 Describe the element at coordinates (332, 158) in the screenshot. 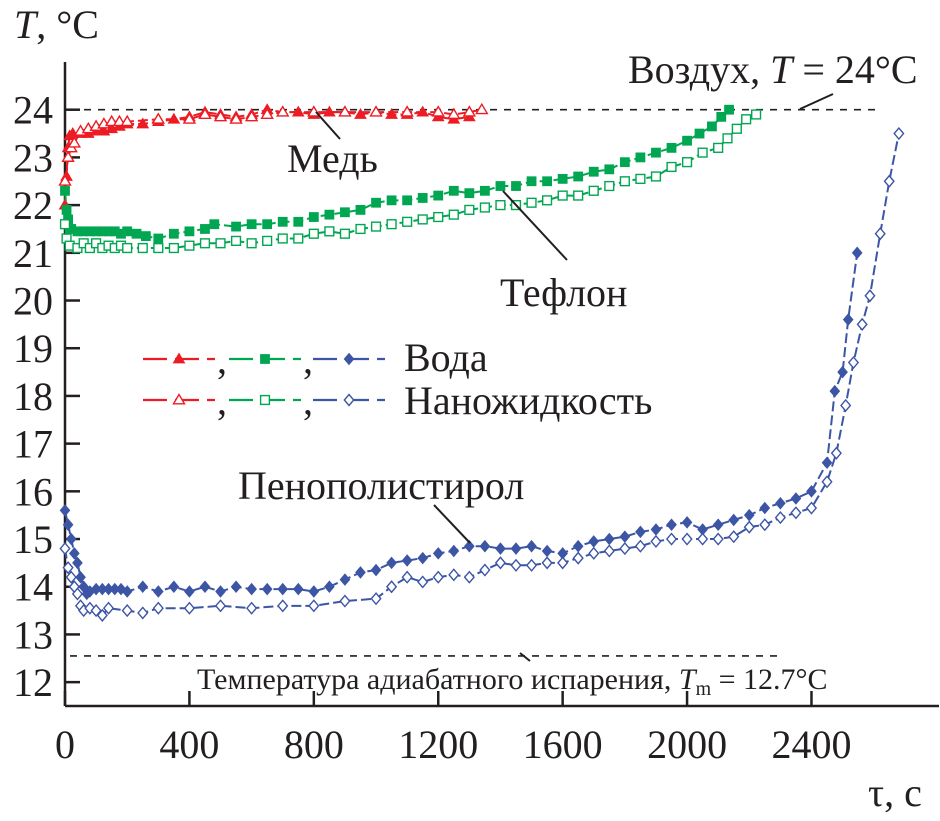

I see `annotation-copper: Медь` at that location.